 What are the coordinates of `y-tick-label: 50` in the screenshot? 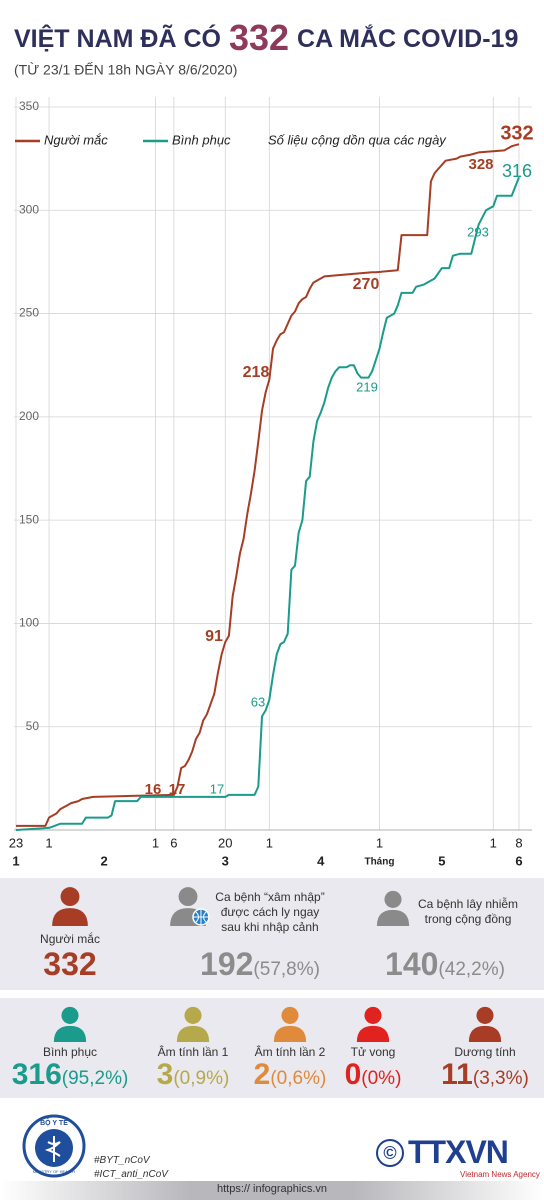 It's located at (33, 726).